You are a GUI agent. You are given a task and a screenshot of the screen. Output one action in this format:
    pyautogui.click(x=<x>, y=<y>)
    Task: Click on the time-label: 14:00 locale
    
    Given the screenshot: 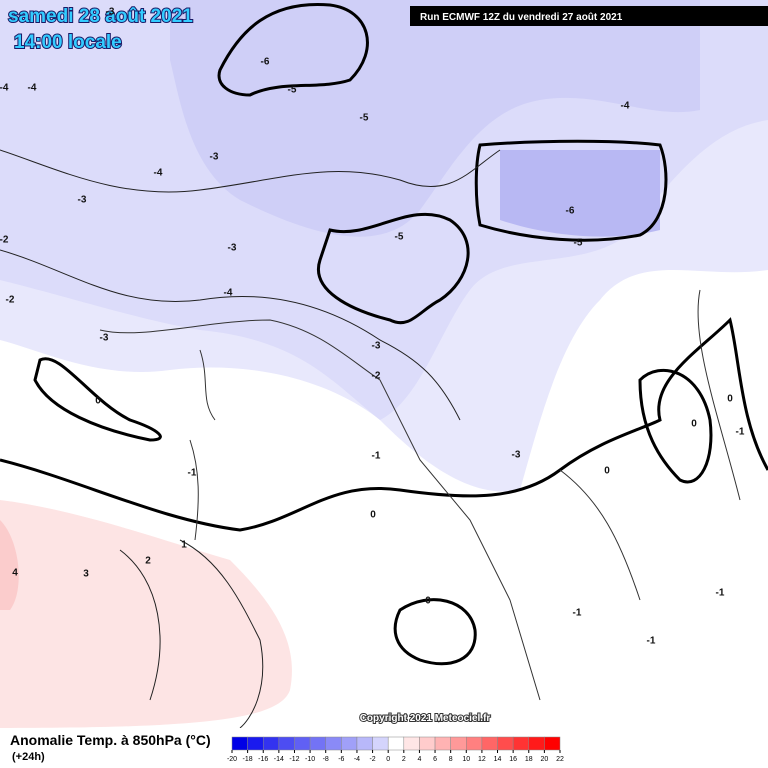 What is the action you would take?
    pyautogui.click(x=68, y=42)
    